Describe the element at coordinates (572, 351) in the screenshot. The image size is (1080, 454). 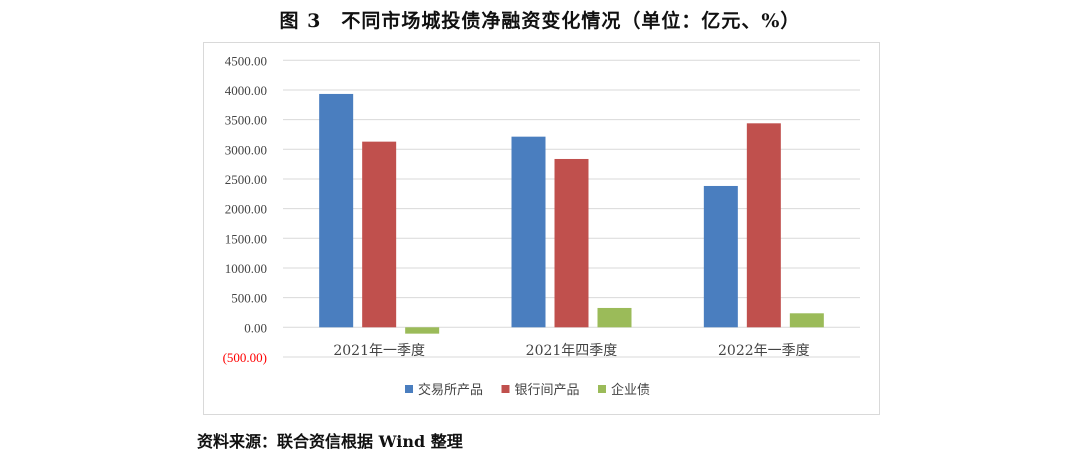
I see `x-tick-label: 2021年四季度` at that location.